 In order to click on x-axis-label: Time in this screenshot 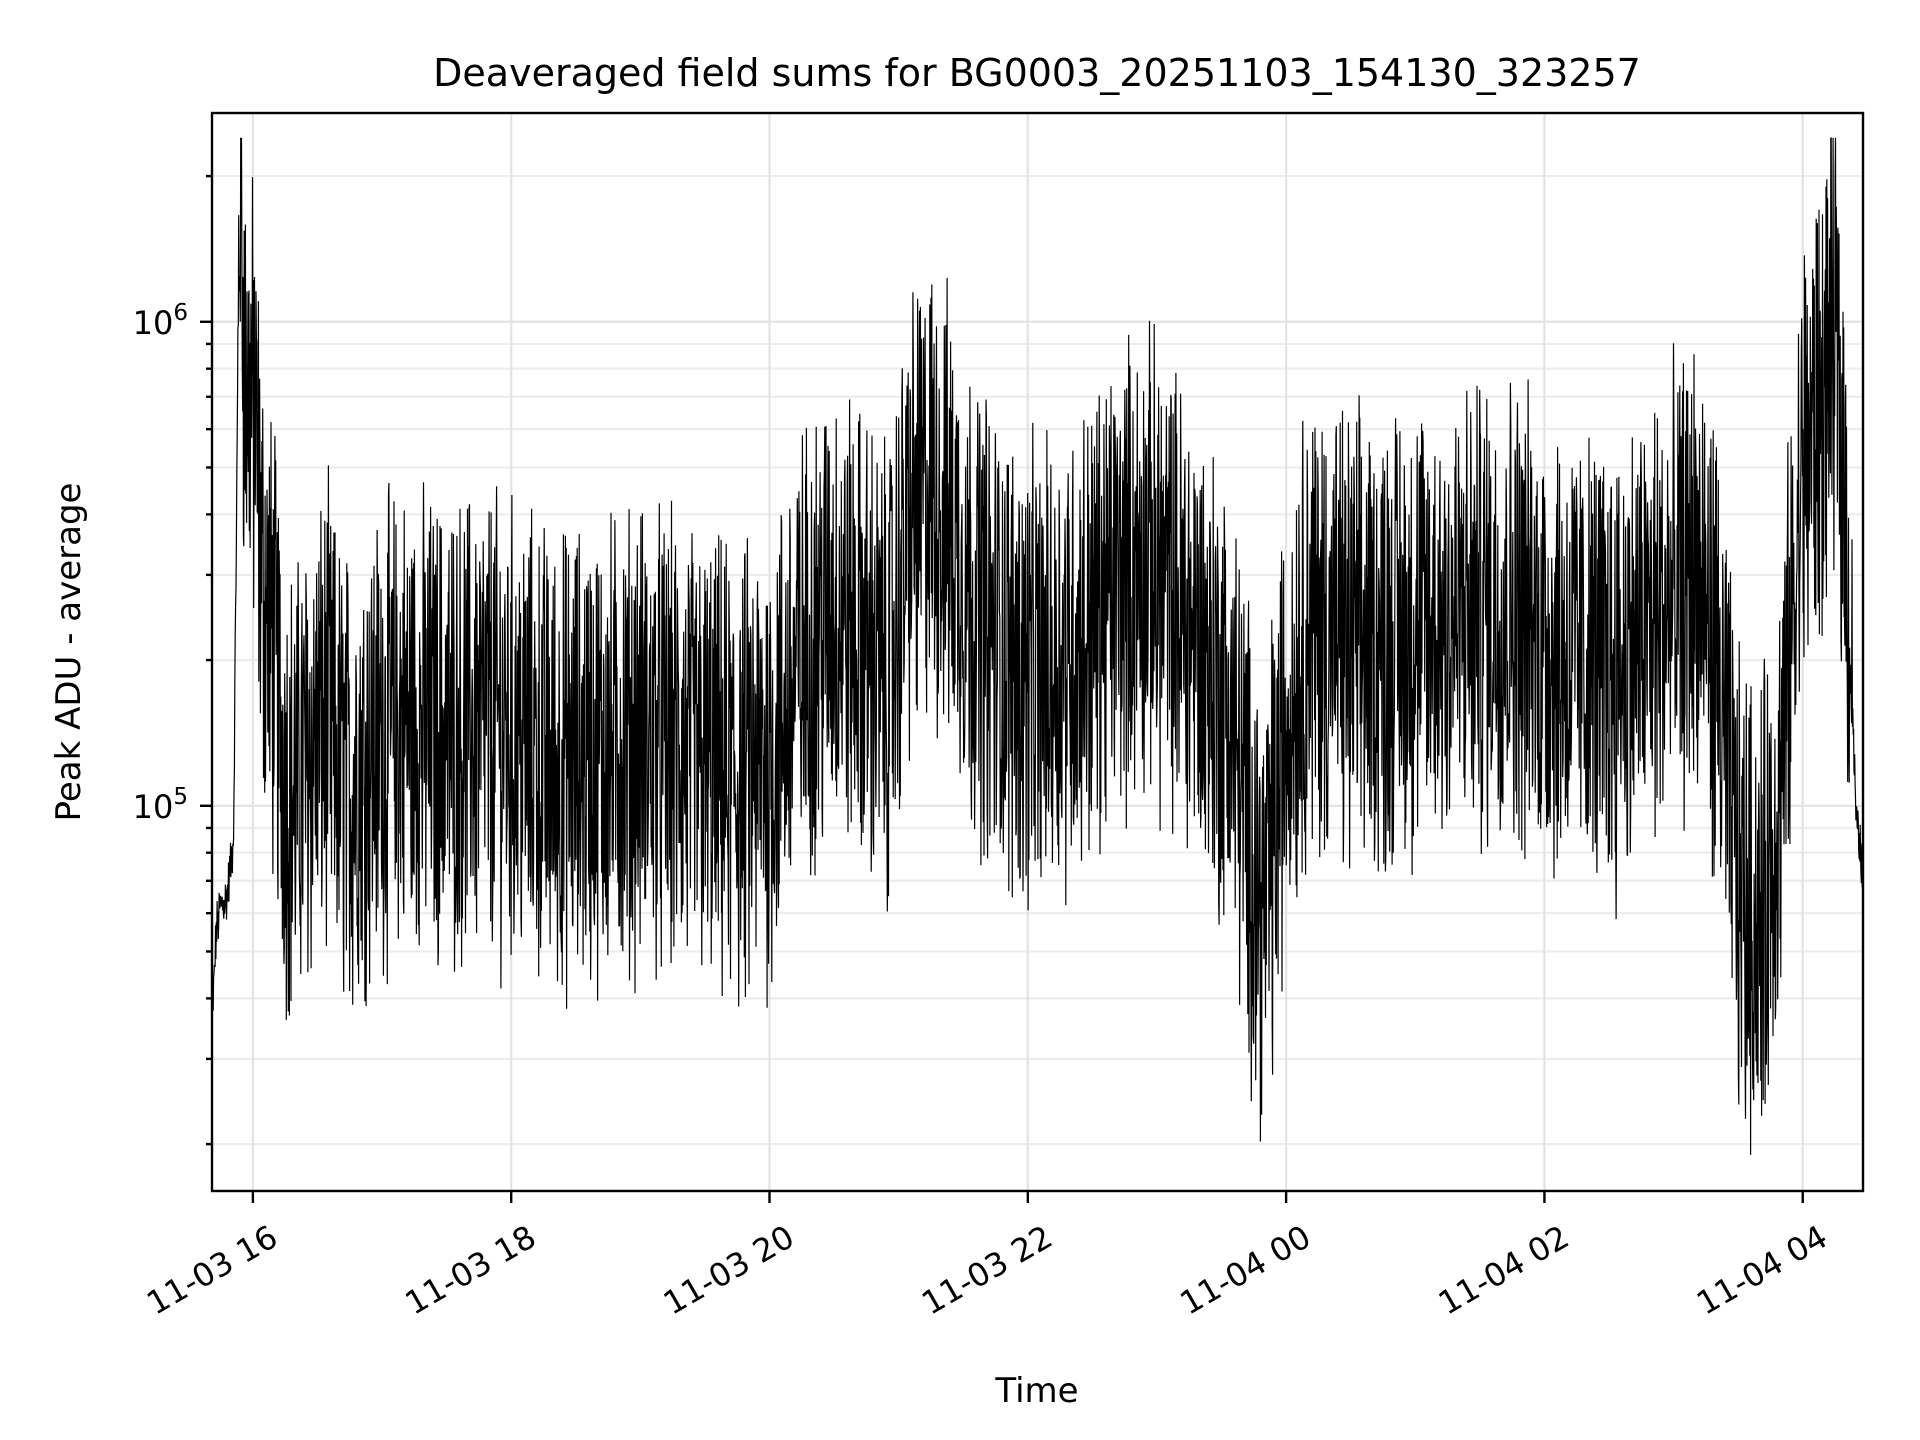, I will do `click(1036, 1391)`.